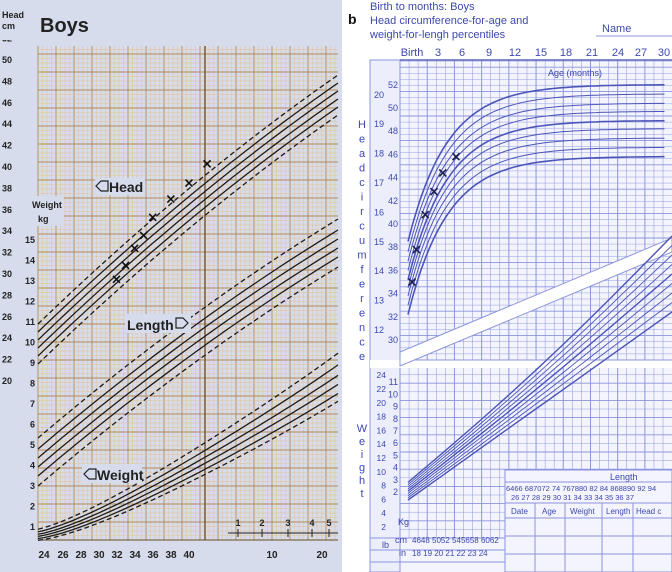 The width and height of the screenshot is (672, 572). What do you see at coordinates (438, 53) in the screenshot?
I see `age-tick-label: 3` at bounding box center [438, 53].